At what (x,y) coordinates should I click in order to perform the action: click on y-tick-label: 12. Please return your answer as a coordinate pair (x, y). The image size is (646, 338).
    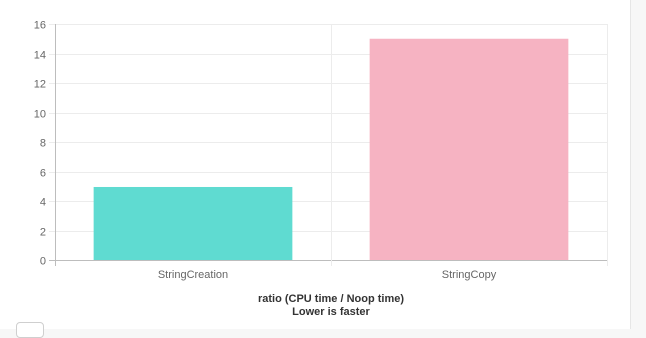
    Looking at the image, I should click on (40, 85).